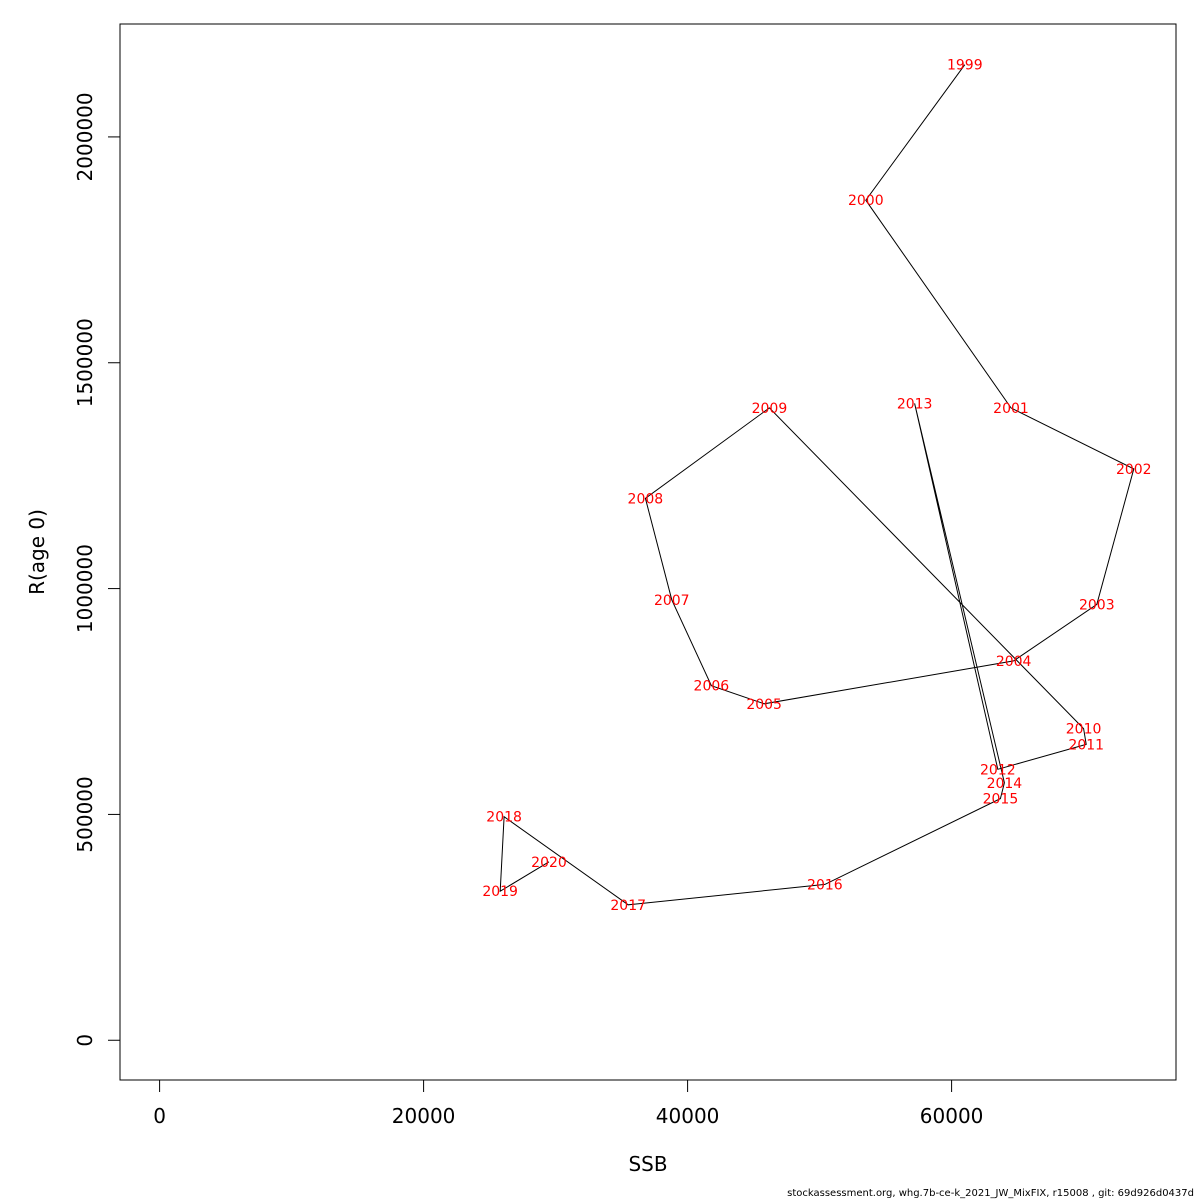  Describe the element at coordinates (998, 770) in the screenshot. I see `year-label-2012: 2012` at that location.